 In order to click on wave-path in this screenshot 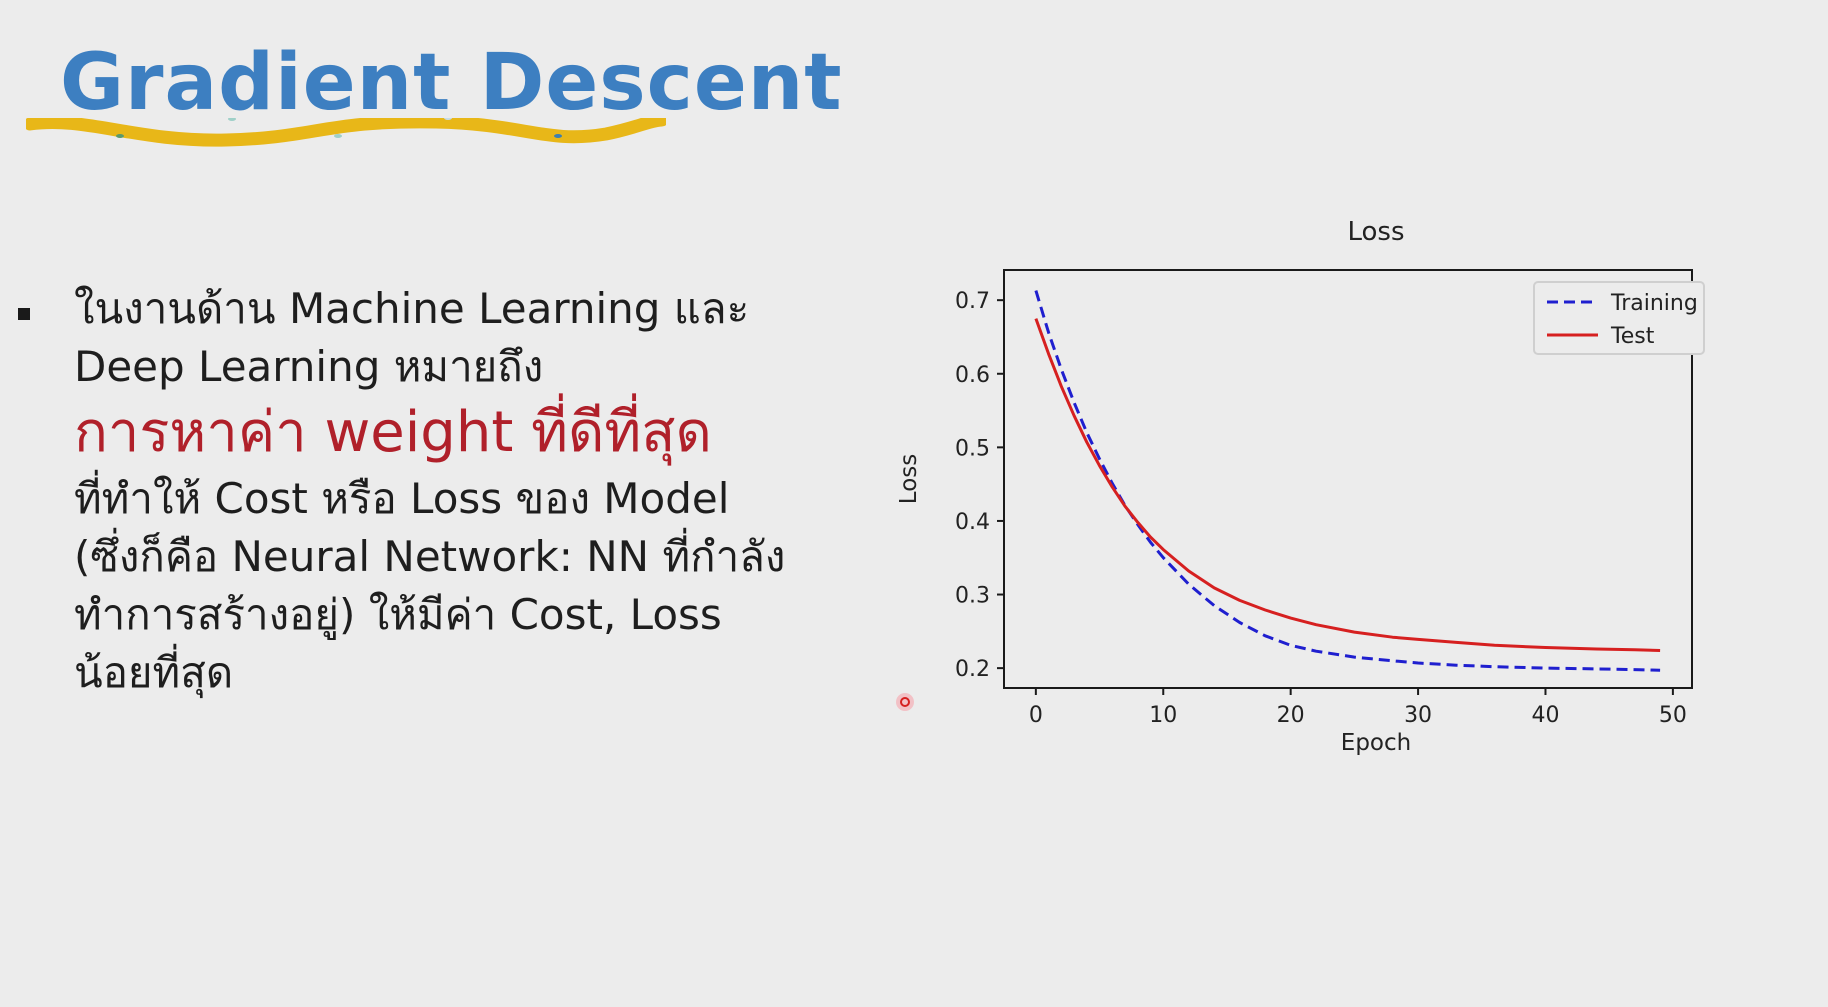, I will do `click(346, 132)`.